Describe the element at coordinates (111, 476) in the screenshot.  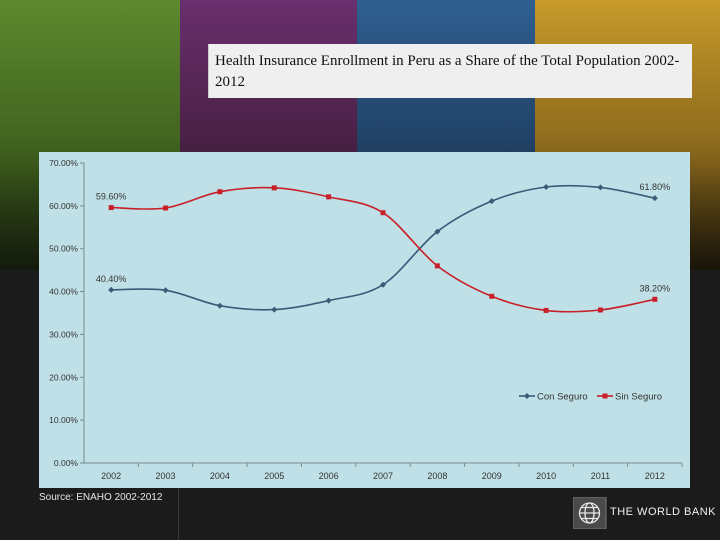
I see `x-tick-label: 2002` at that location.